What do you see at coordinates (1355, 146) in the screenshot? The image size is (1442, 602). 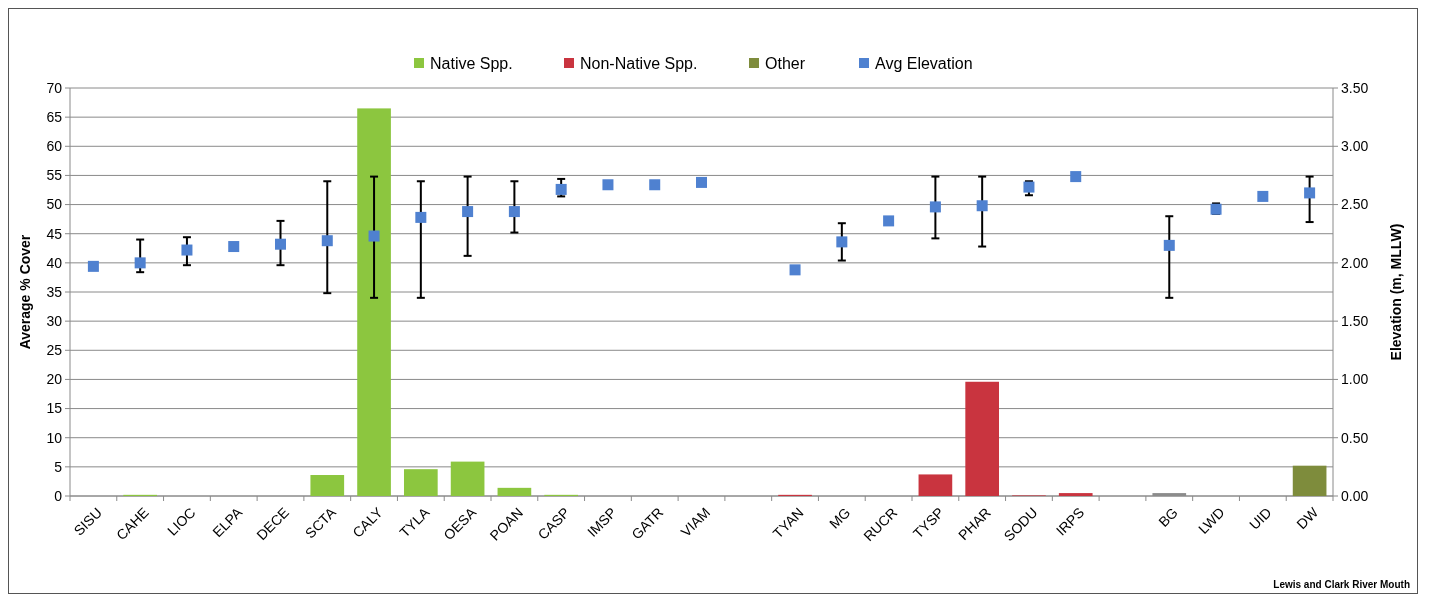 I see `y2-tick-label: 3.00` at bounding box center [1355, 146].